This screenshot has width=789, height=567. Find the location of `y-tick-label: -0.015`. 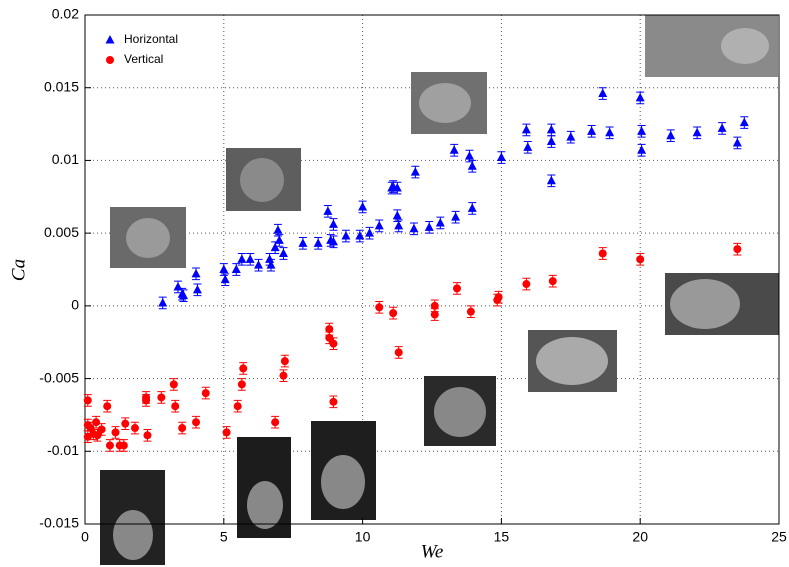

y-tick-label: -0.015 is located at coordinates (59, 523).